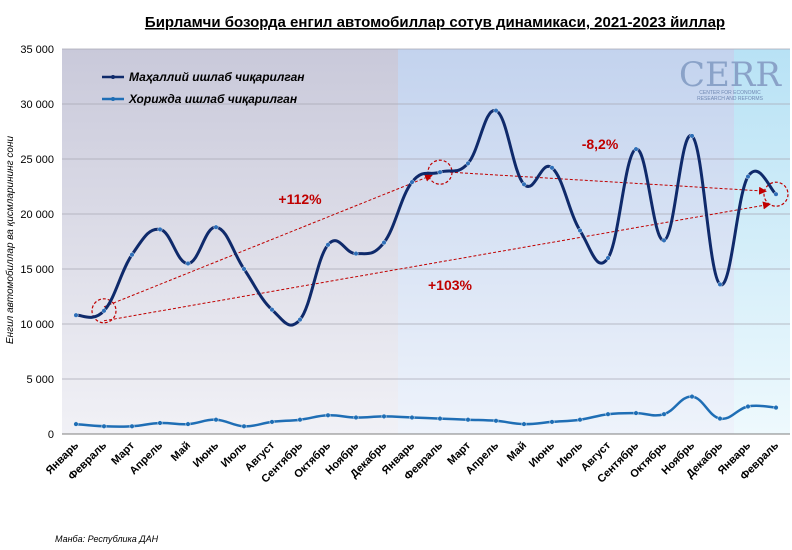  I want to click on annotation-label: +103%, so click(450, 285).